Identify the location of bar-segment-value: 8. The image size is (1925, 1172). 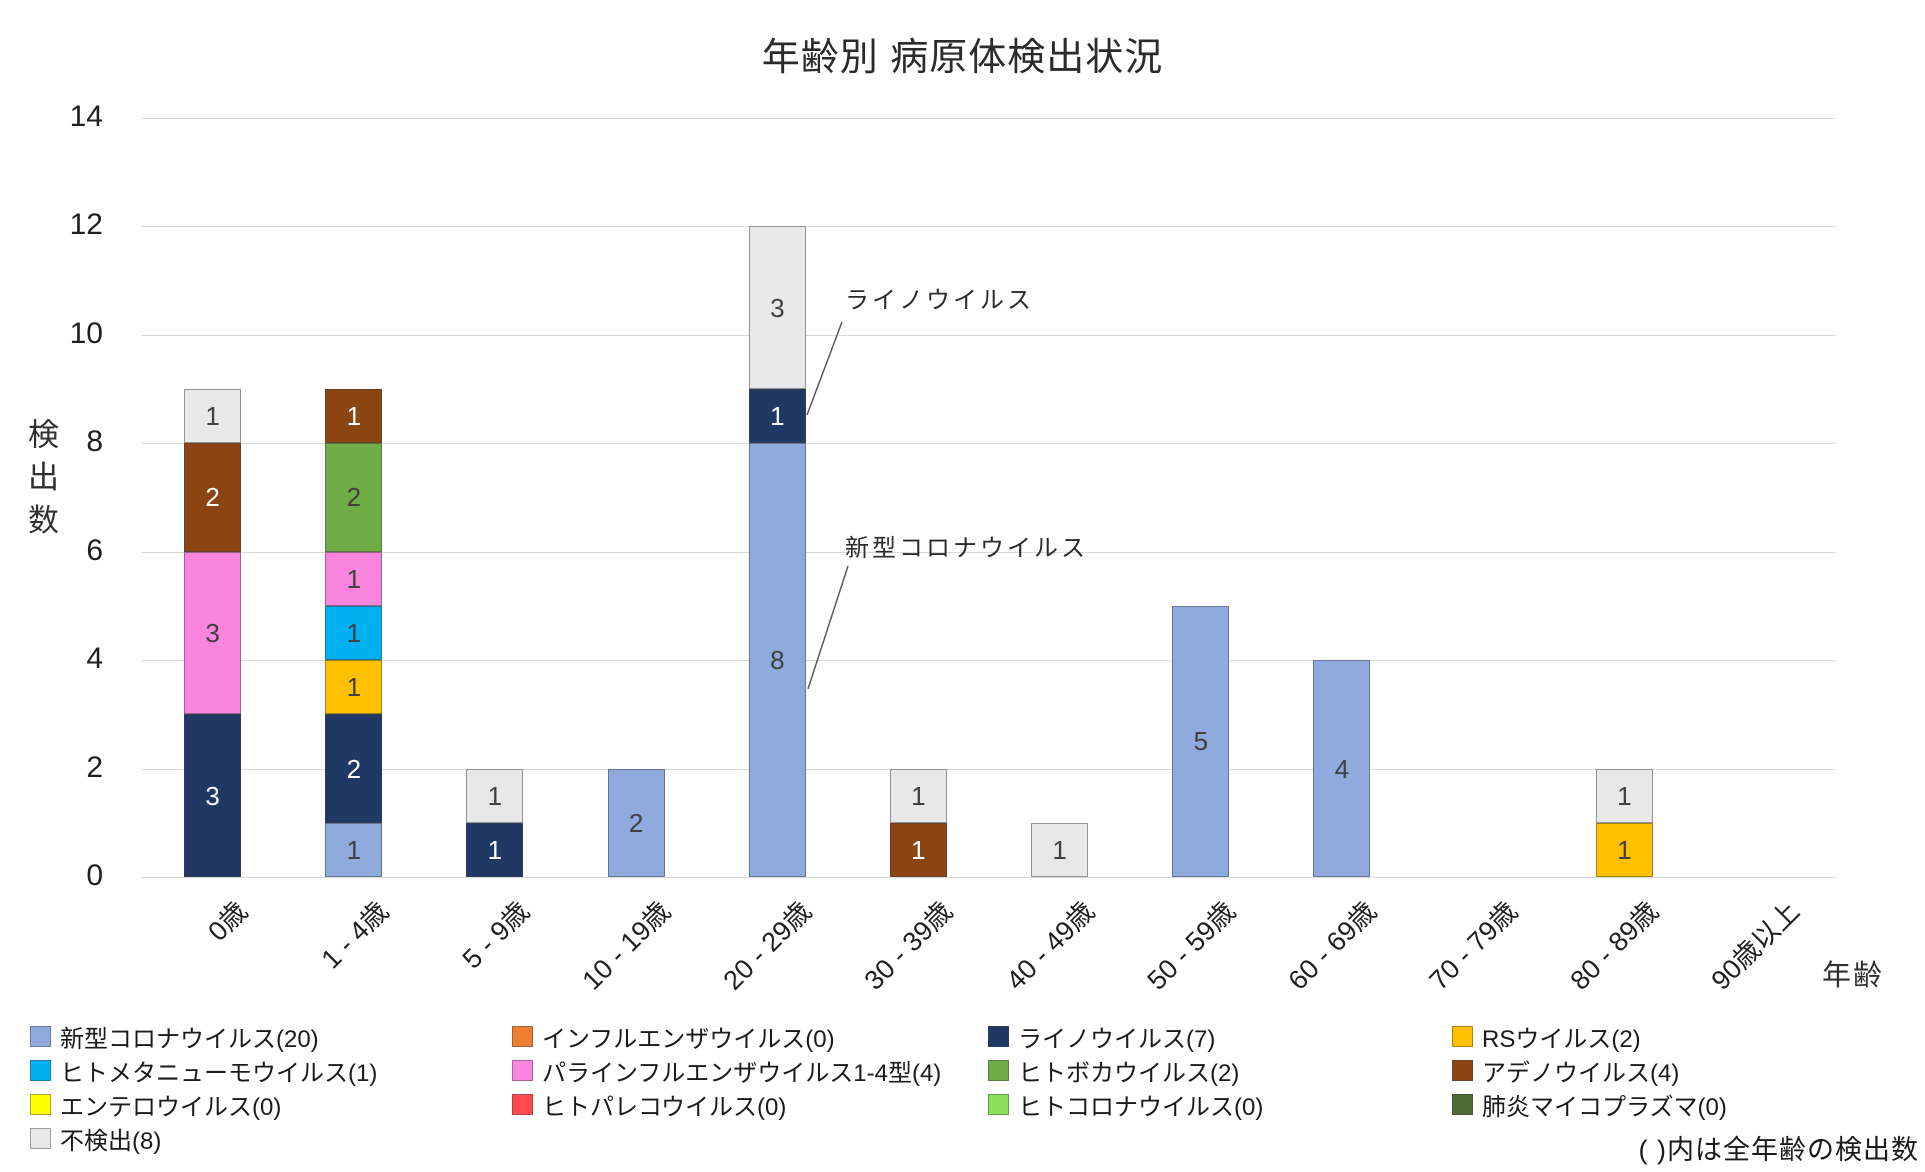
(777, 660).